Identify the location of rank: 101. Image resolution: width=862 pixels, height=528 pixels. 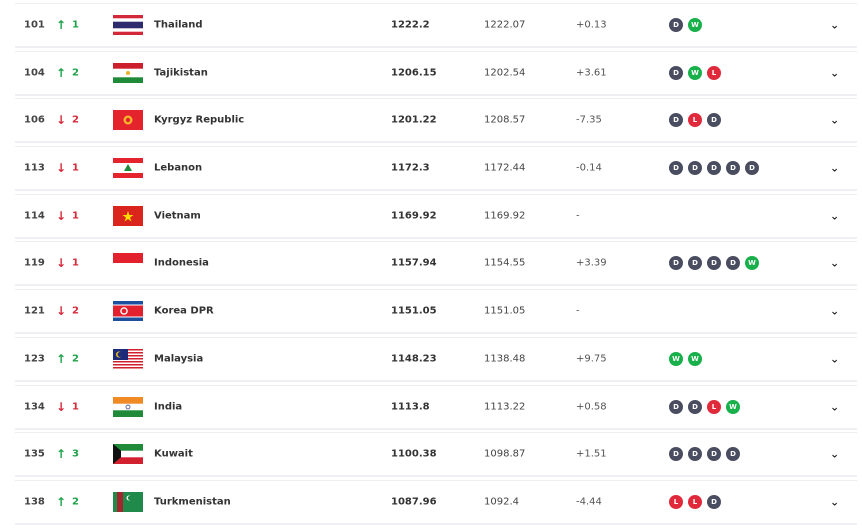
(34, 25).